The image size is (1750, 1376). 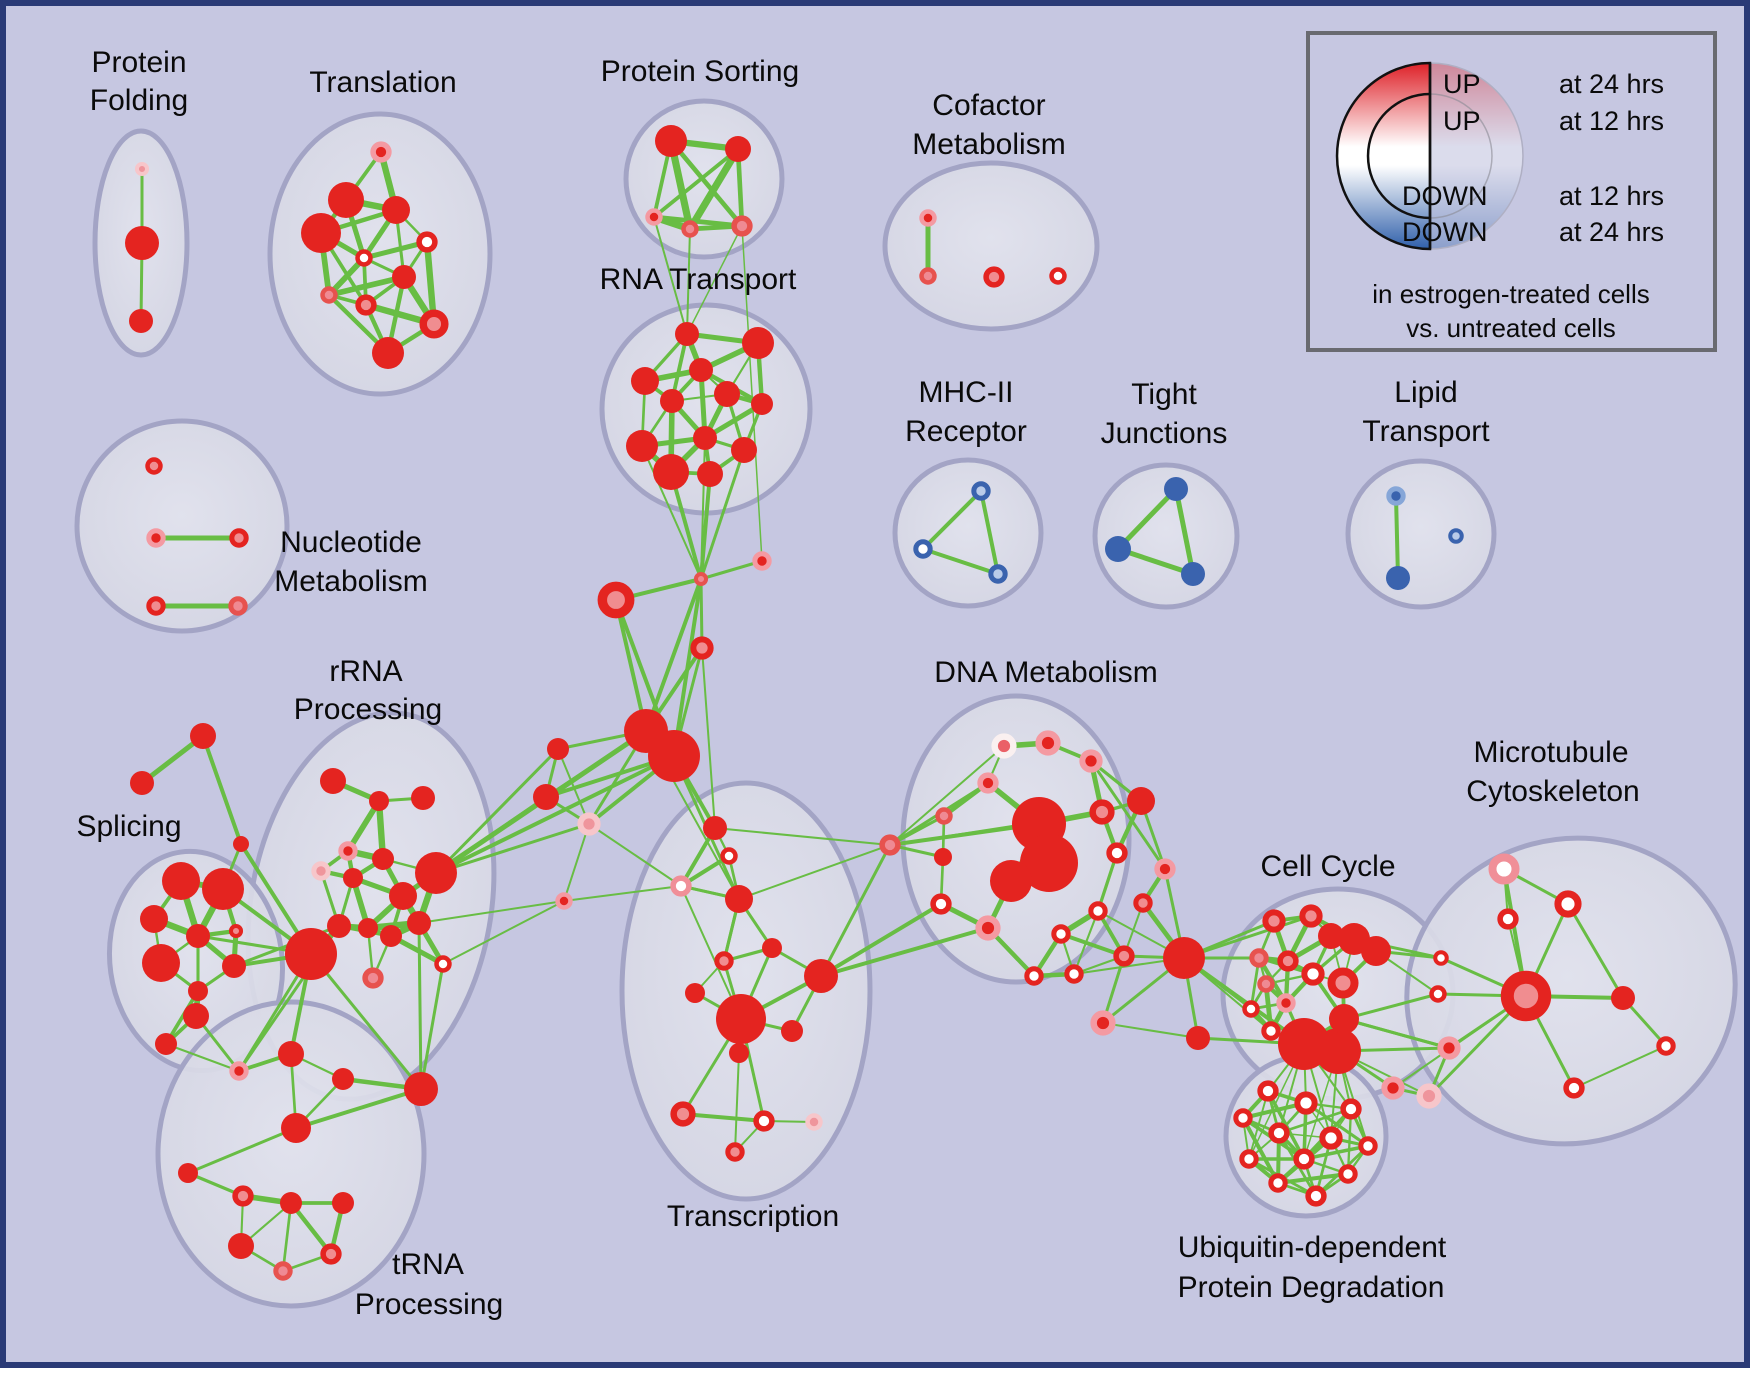 What do you see at coordinates (1611, 84) in the screenshot?
I see `legend-time-up24: at 24 hrs` at bounding box center [1611, 84].